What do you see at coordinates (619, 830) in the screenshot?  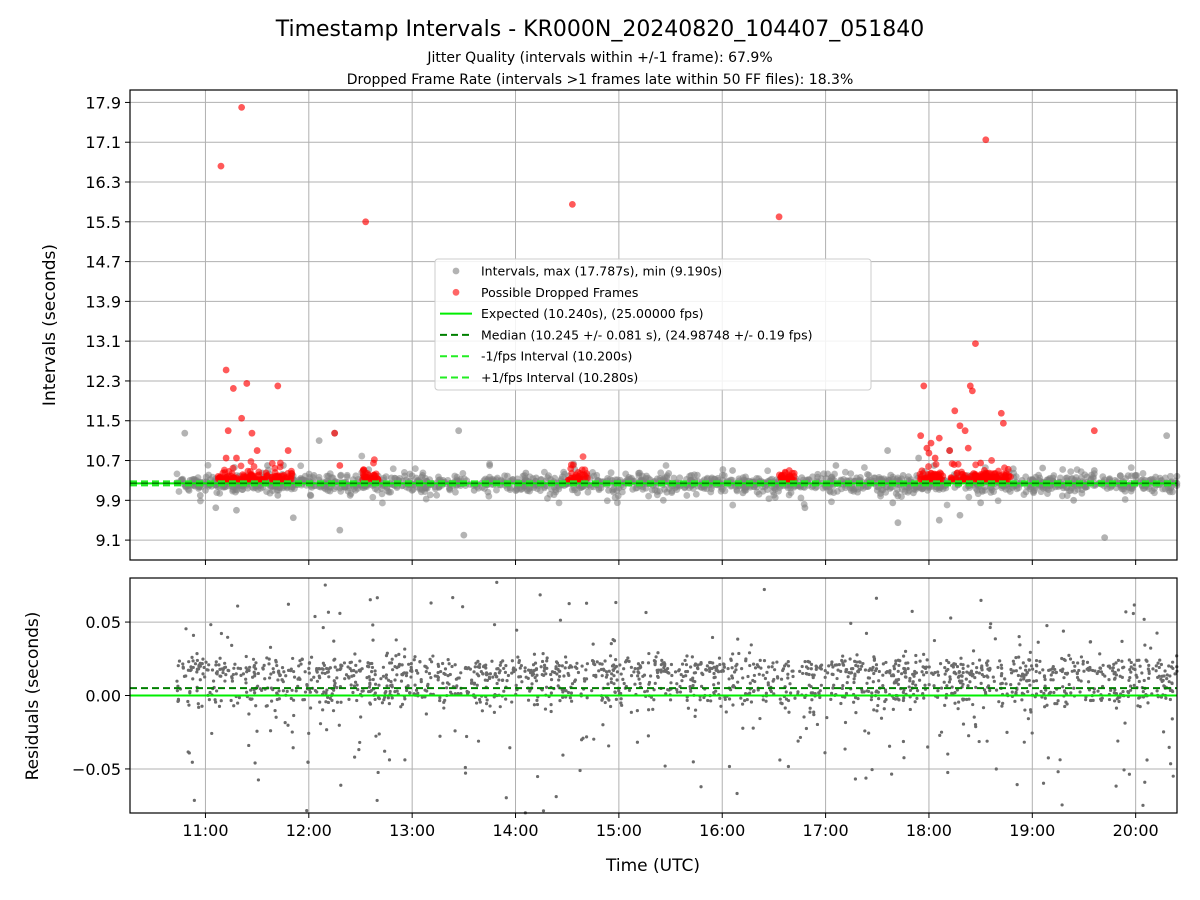 I see `residuals-x-tick-label: 15:00` at bounding box center [619, 830].